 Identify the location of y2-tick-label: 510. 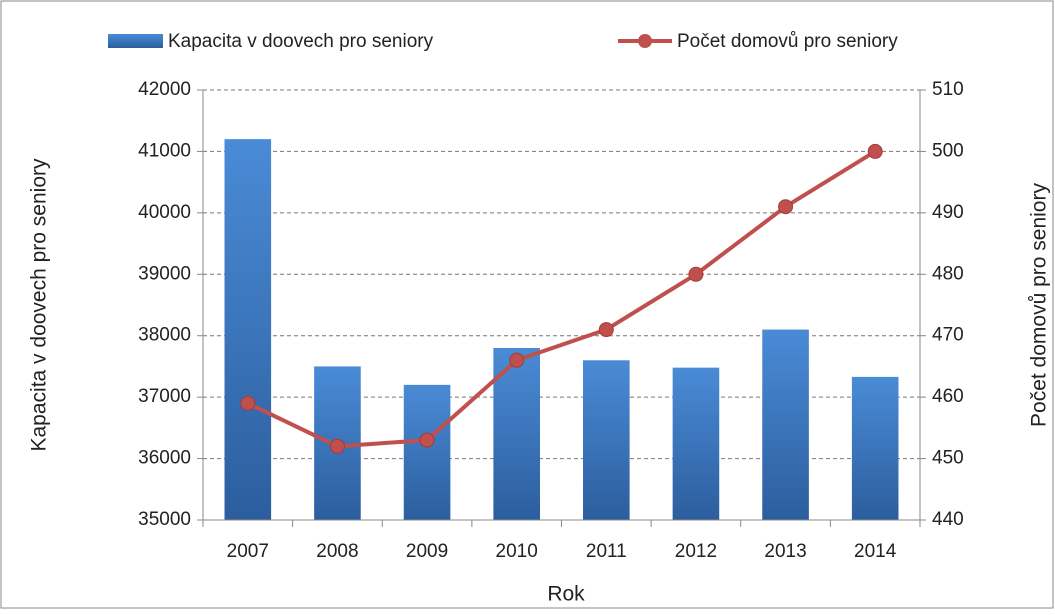
(948, 89).